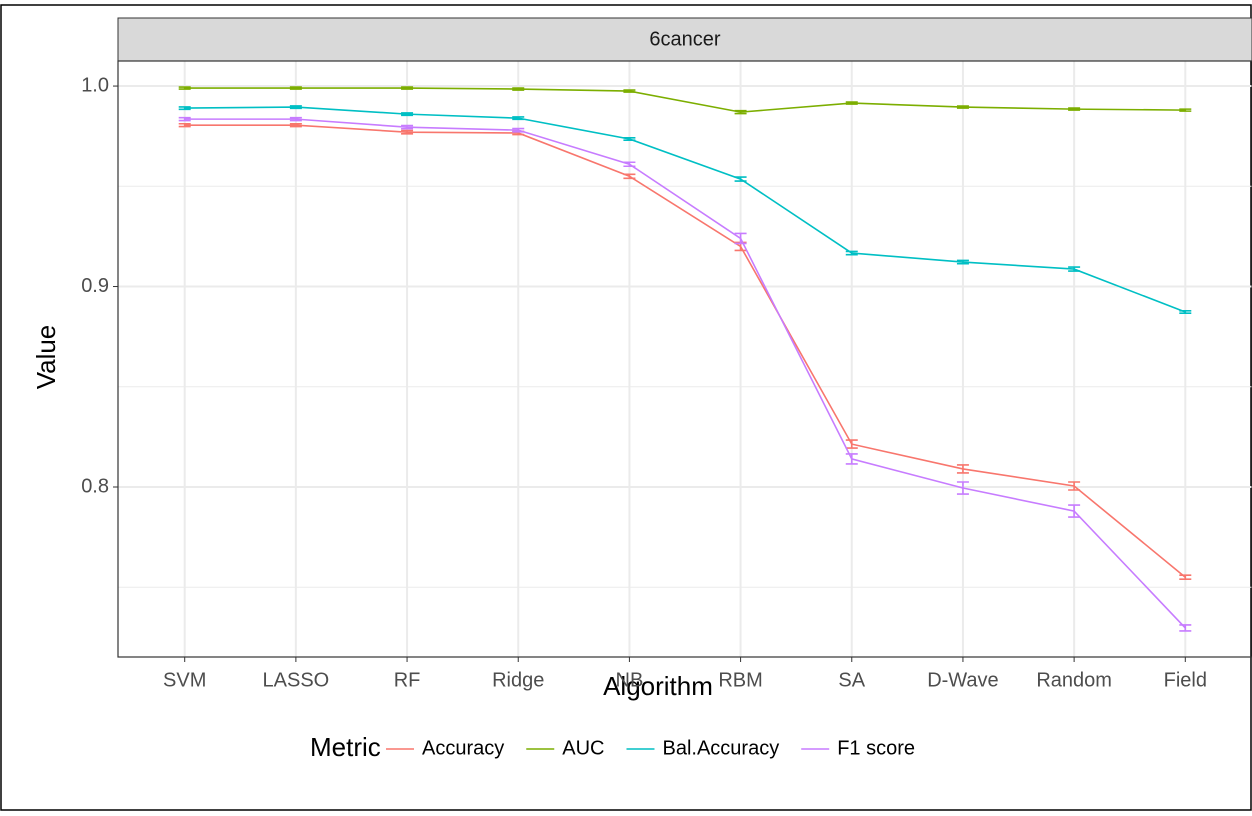 The width and height of the screenshot is (1252, 816). What do you see at coordinates (95, 85) in the screenshot?
I see `y-tick-label: 1.0` at bounding box center [95, 85].